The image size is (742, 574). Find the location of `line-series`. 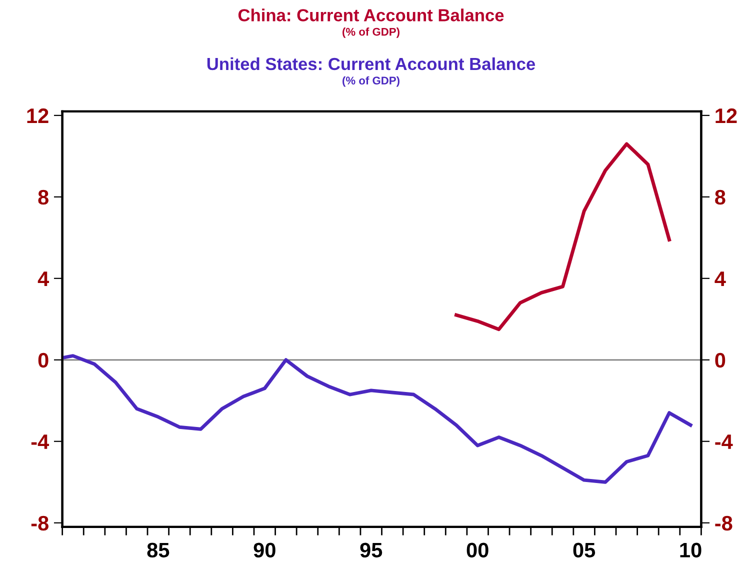

line-series is located at coordinates (562, 237).